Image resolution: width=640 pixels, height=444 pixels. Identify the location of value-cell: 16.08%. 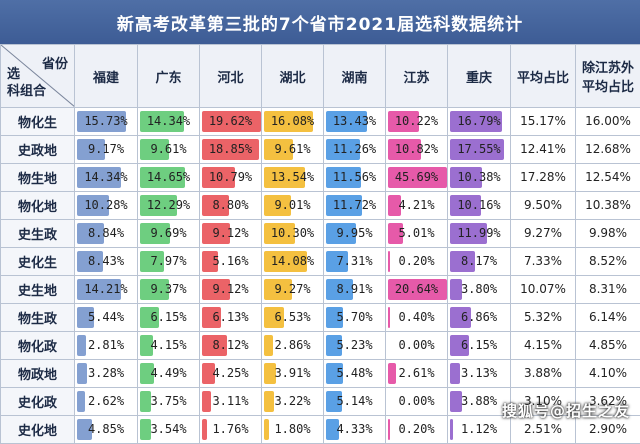
(293, 122).